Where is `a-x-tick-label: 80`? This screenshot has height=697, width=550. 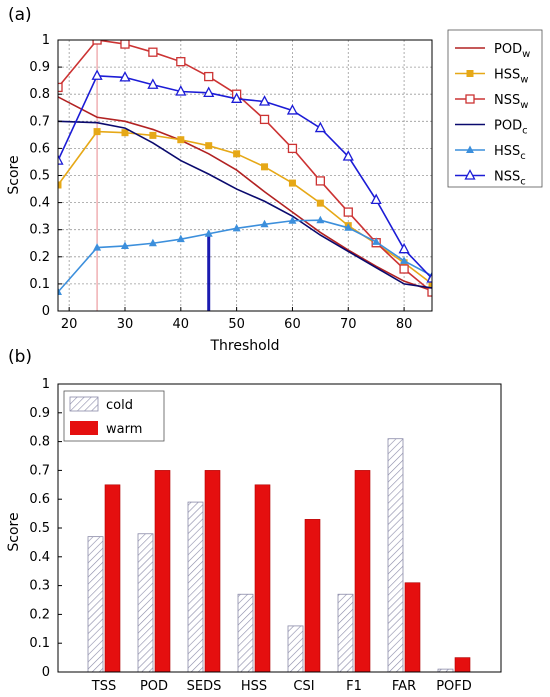
a-x-tick-label: 80 is located at coordinates (404, 324).